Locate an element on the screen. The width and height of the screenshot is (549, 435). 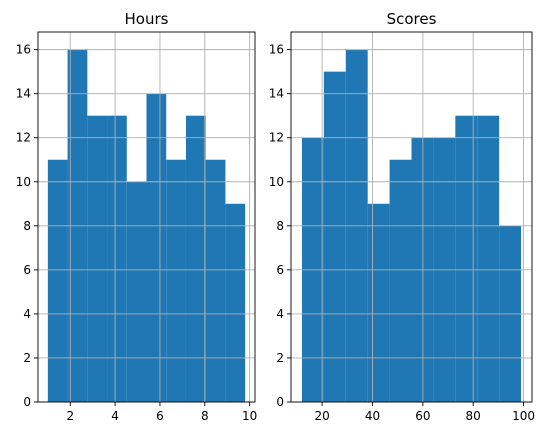
x-tick-label: 2 is located at coordinates (70, 416).